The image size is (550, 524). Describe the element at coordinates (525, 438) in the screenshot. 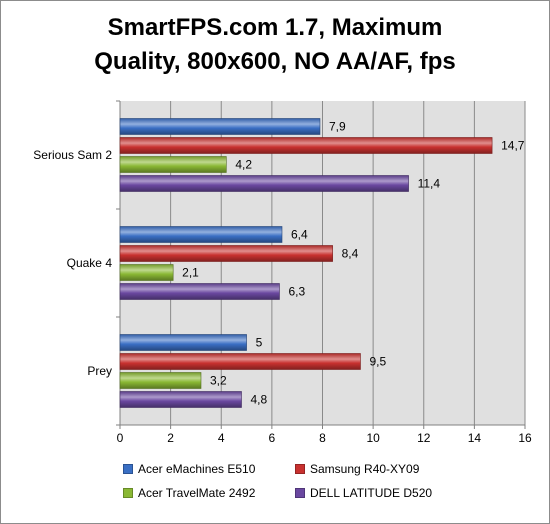

I see `x-tick-label-16: 16` at that location.